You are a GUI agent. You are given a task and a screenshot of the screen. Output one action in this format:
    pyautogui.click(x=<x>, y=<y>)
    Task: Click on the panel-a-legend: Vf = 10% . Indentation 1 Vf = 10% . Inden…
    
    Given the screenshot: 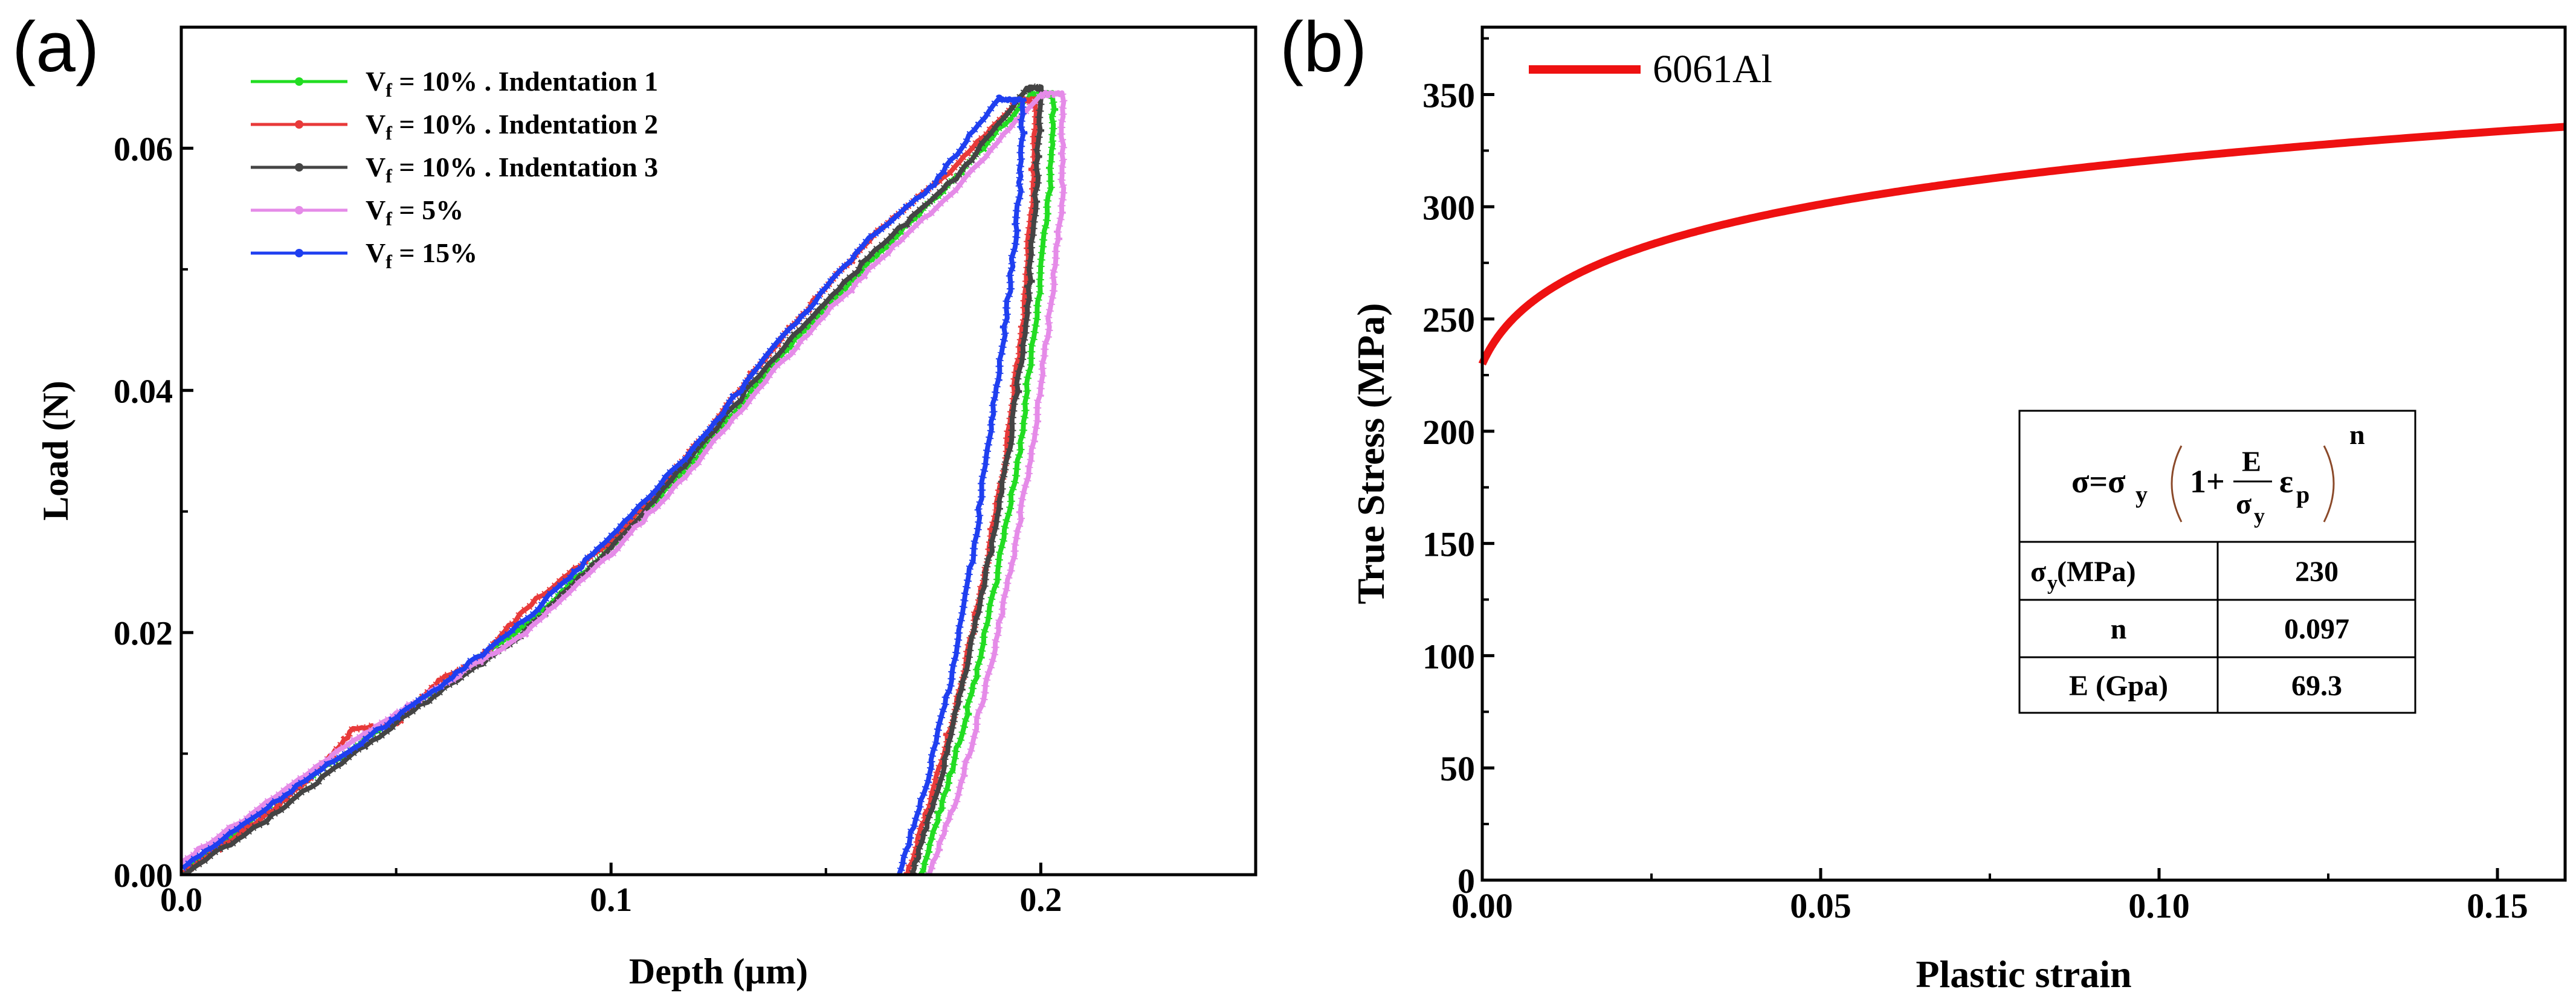 What is the action you would take?
    pyautogui.click(x=455, y=169)
    